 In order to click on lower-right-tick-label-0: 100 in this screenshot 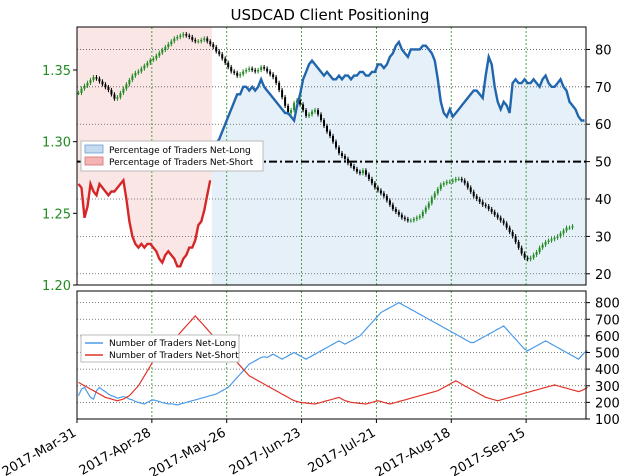, I will do `click(607, 420)`.